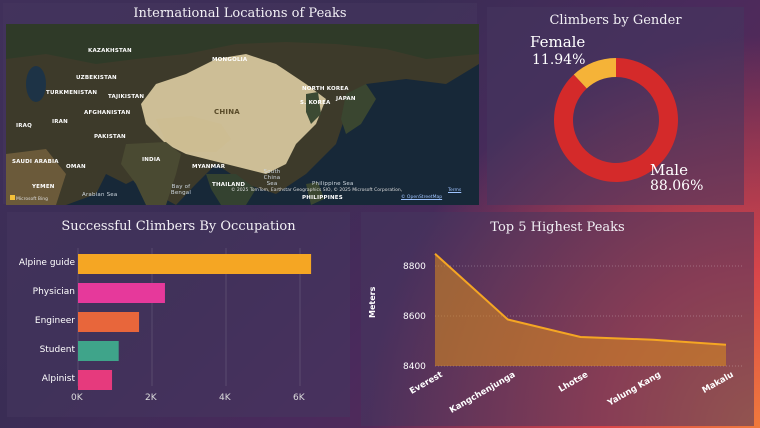 This screenshot has height=428, width=760. Describe the element at coordinates (346, 99) in the screenshot. I see `map-label: JAPAN` at that location.